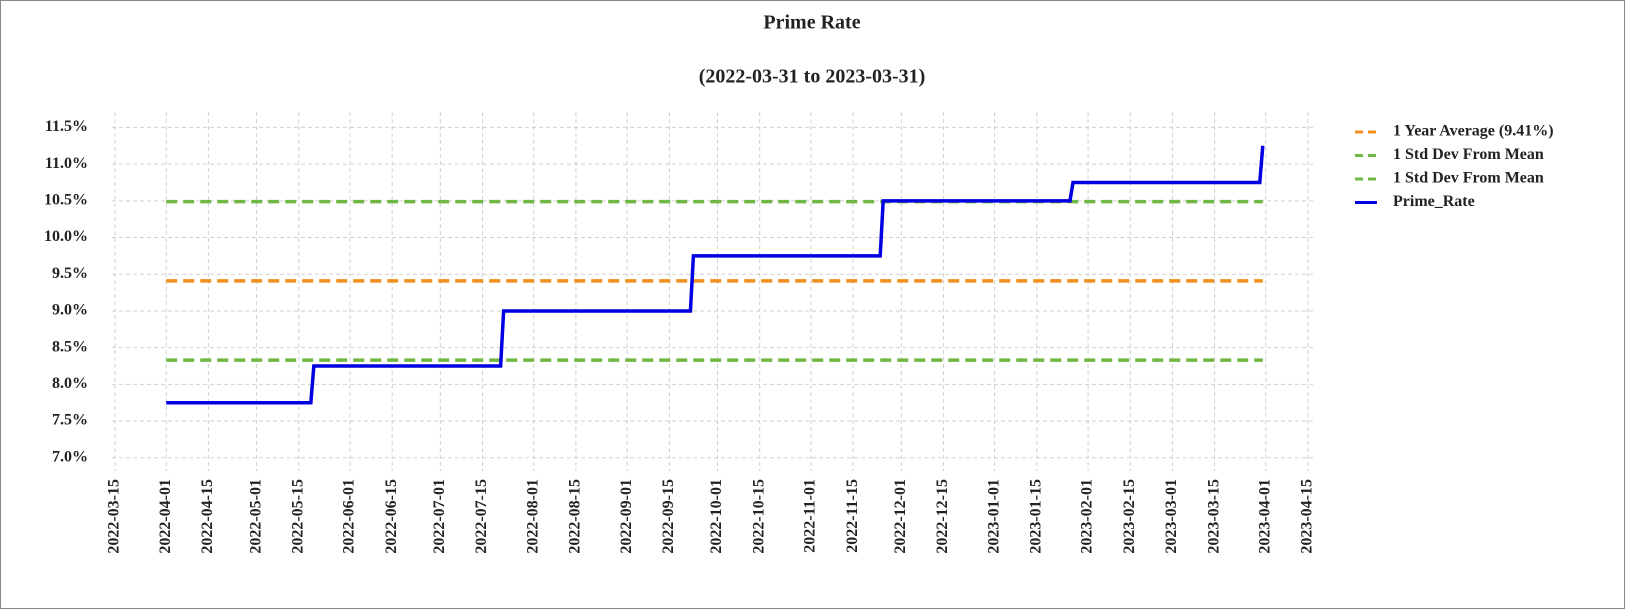 This screenshot has height=609, width=1625. What do you see at coordinates (114, 516) in the screenshot?
I see `x-tick-label: 2022-03-15` at bounding box center [114, 516].